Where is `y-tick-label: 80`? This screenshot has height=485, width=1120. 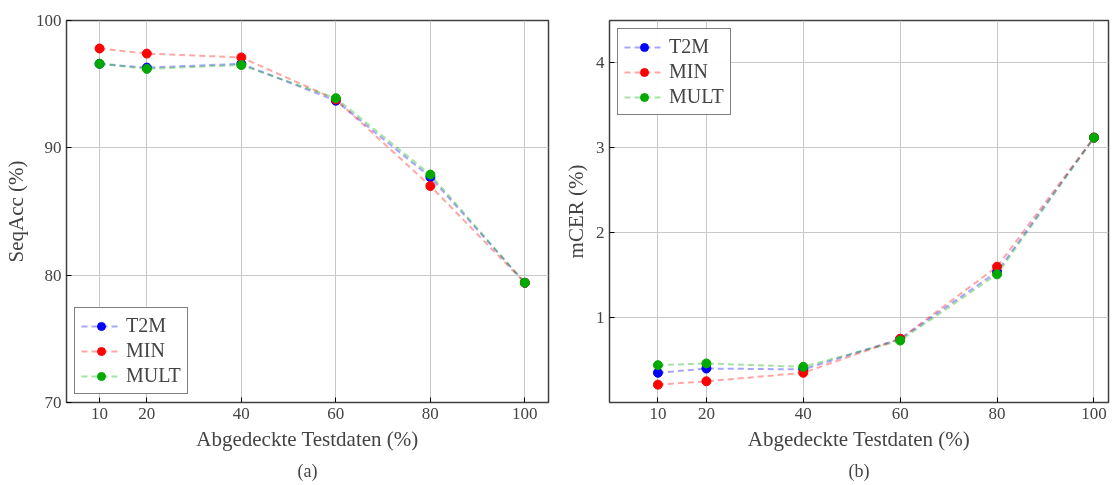
y-tick-label: 80 is located at coordinates (53, 275).